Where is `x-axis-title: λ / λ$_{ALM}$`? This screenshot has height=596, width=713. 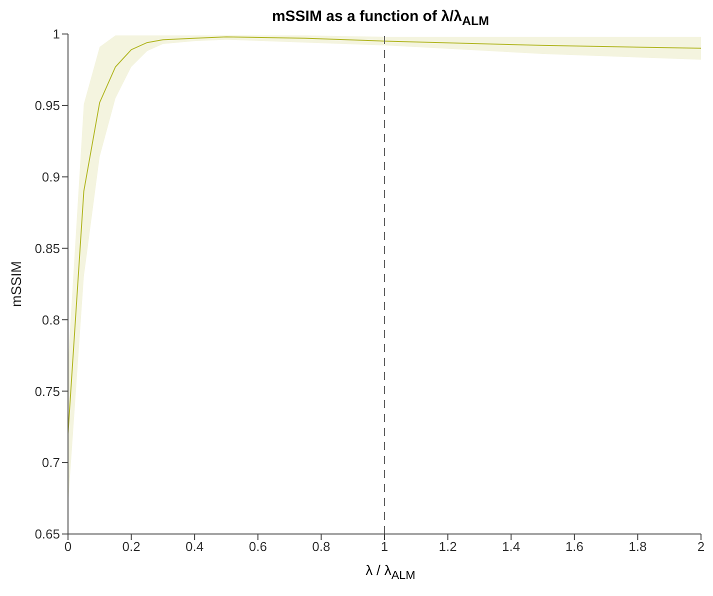 x-axis-title: λ / λ$_{ALM}$ is located at coordinates (390, 572).